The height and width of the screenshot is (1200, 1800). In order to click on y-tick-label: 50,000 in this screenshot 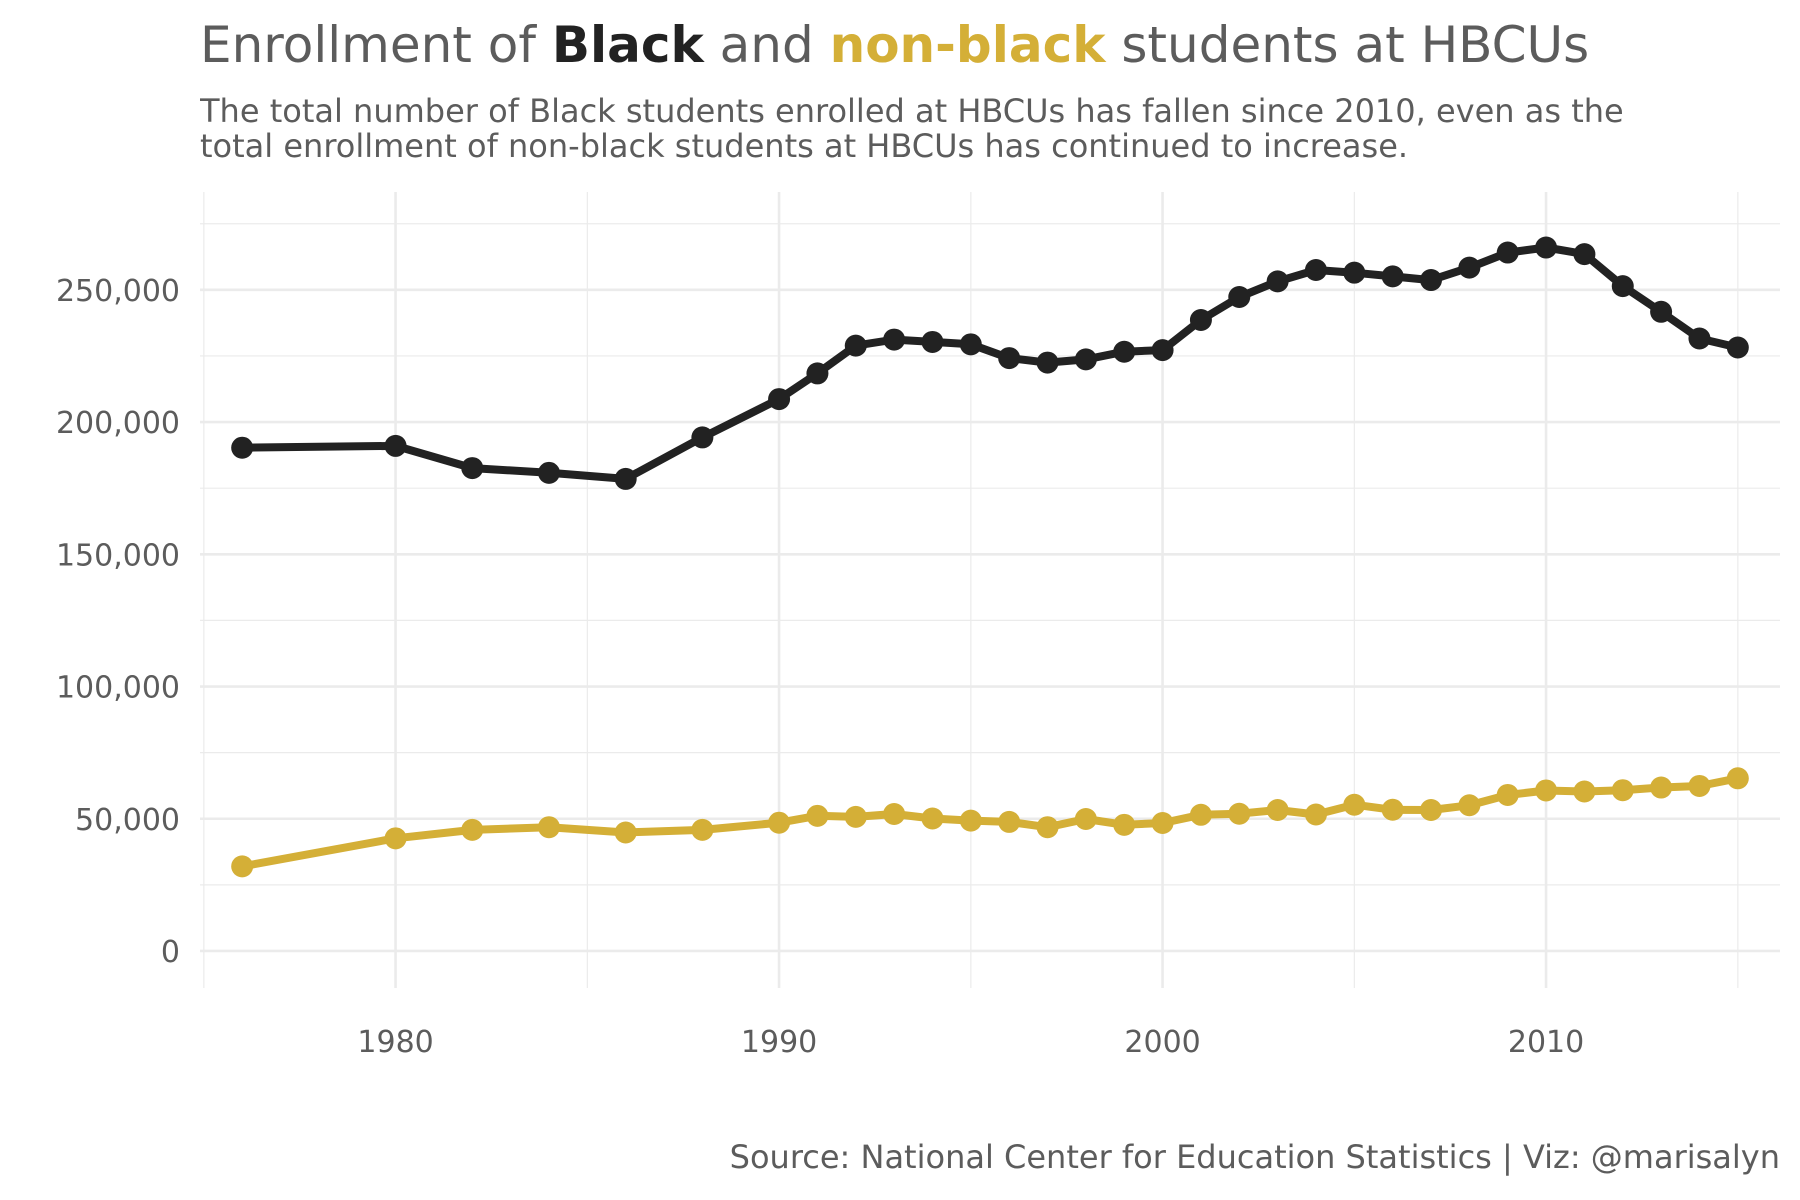, I will do `click(127, 820)`.